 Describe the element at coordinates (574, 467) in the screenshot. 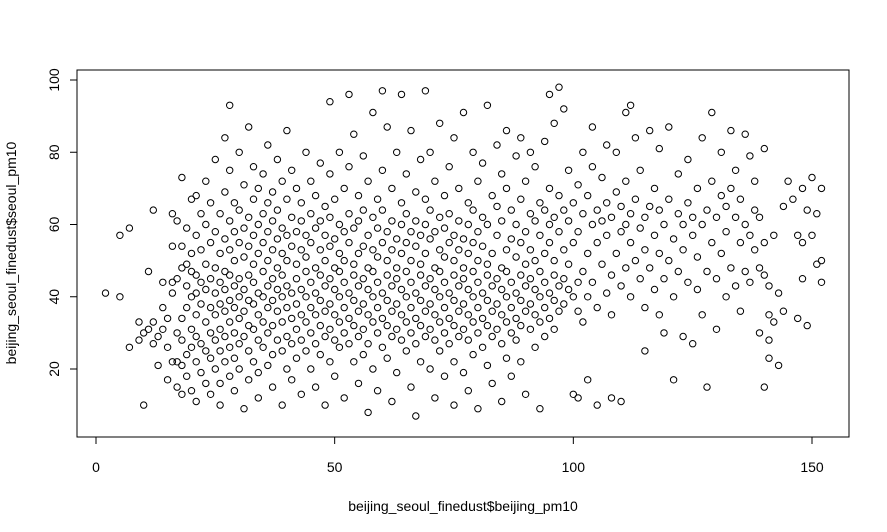

I see `x-tick-label: 100` at that location.